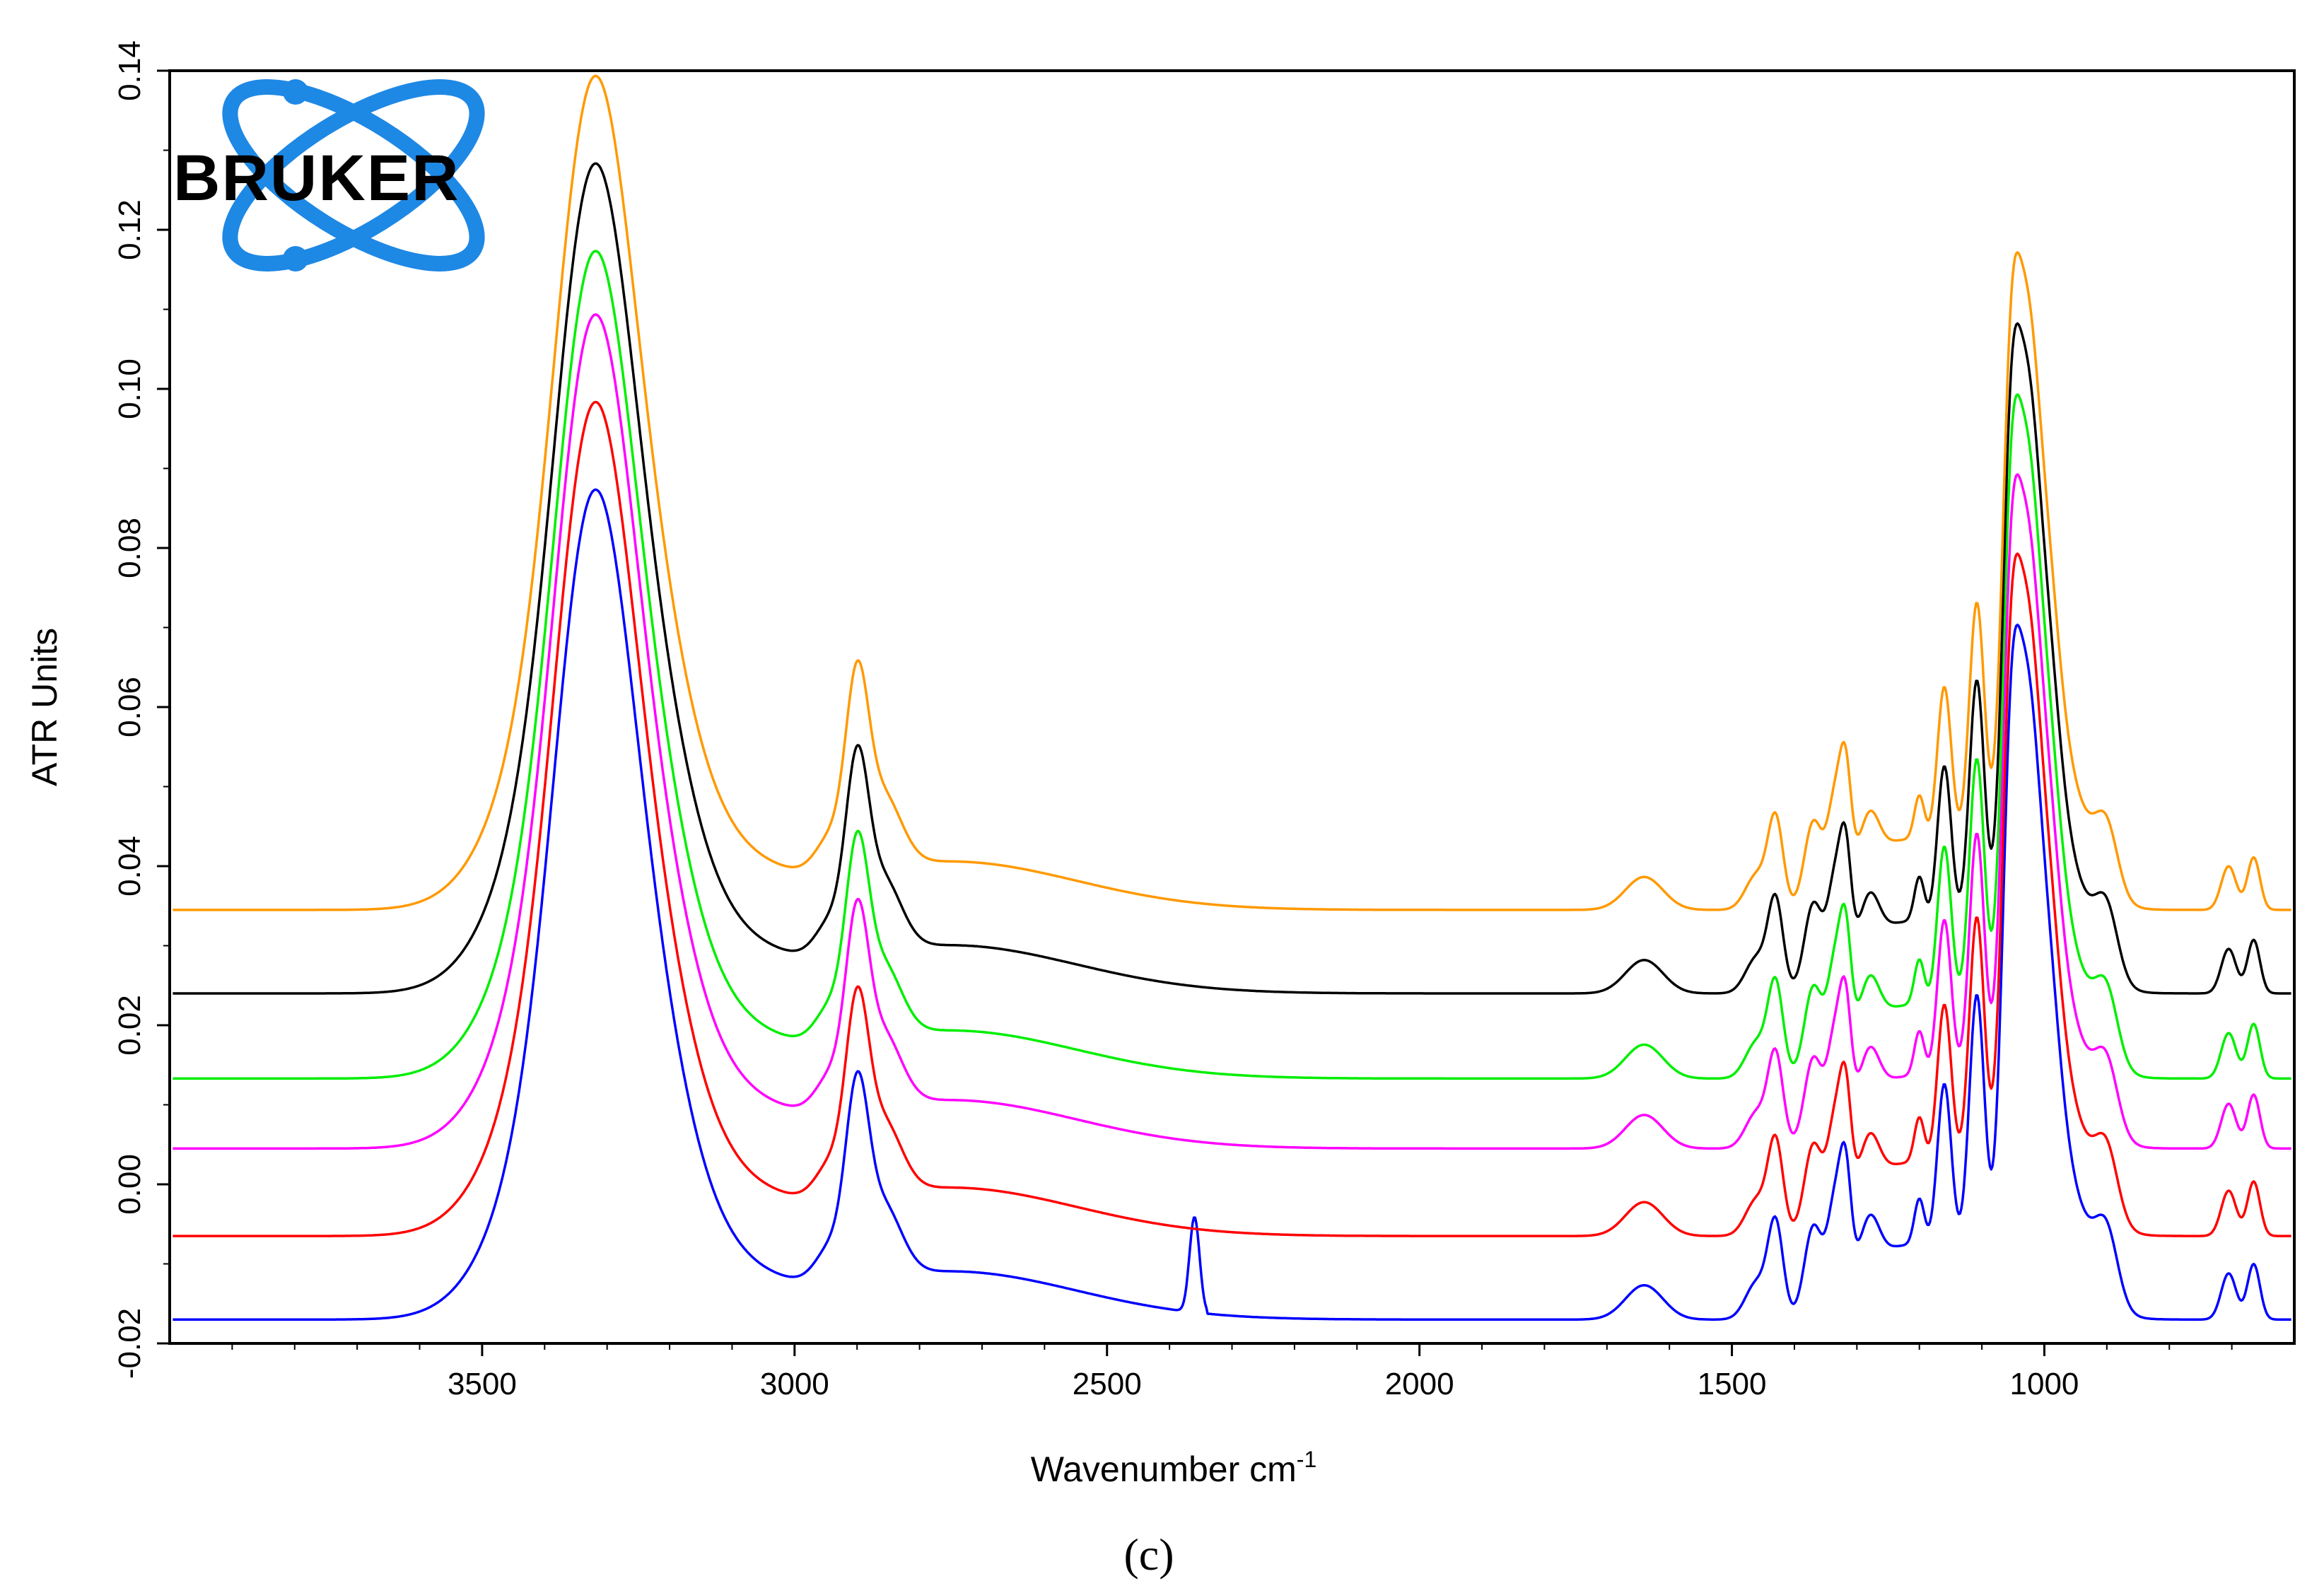 This screenshot has width=2324, height=1593. I want to click on logo-text: BRUKER, so click(317, 178).